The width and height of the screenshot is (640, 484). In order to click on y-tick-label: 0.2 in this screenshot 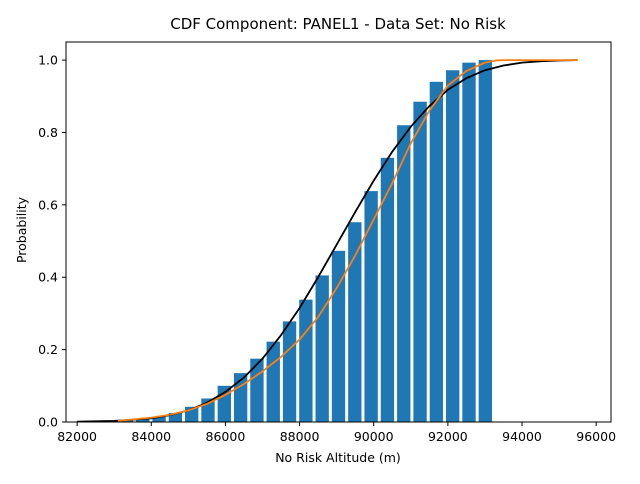, I will do `click(48, 349)`.